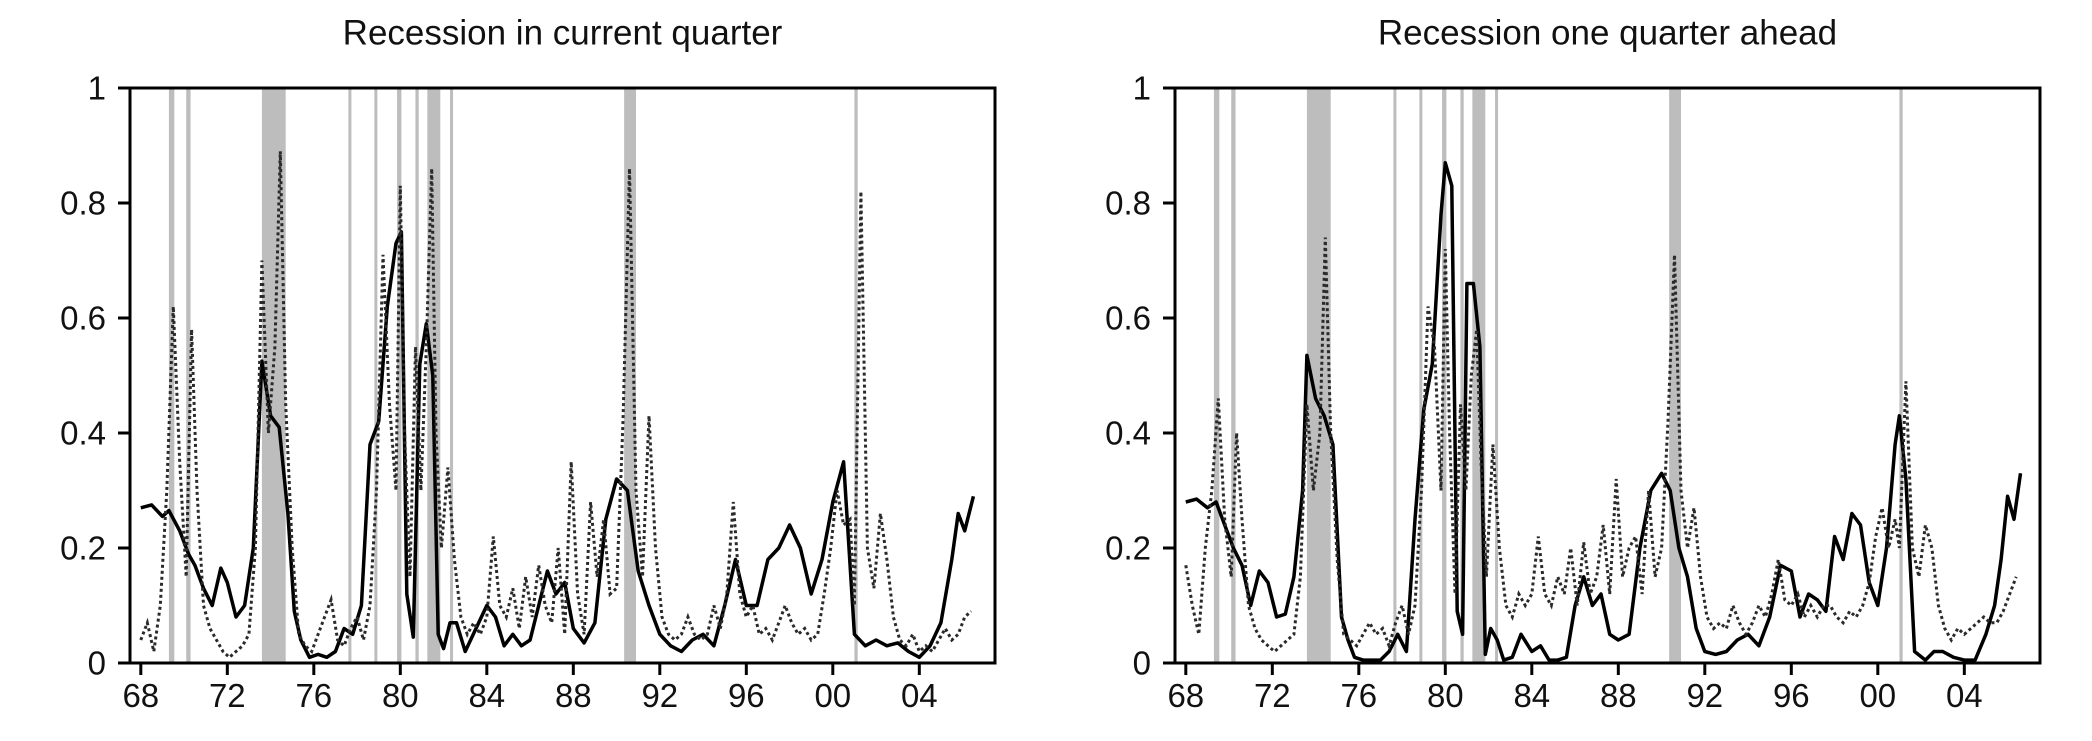 The image size is (2092, 741). I want to click on chart-title: Recession in current quarter, so click(563, 33).